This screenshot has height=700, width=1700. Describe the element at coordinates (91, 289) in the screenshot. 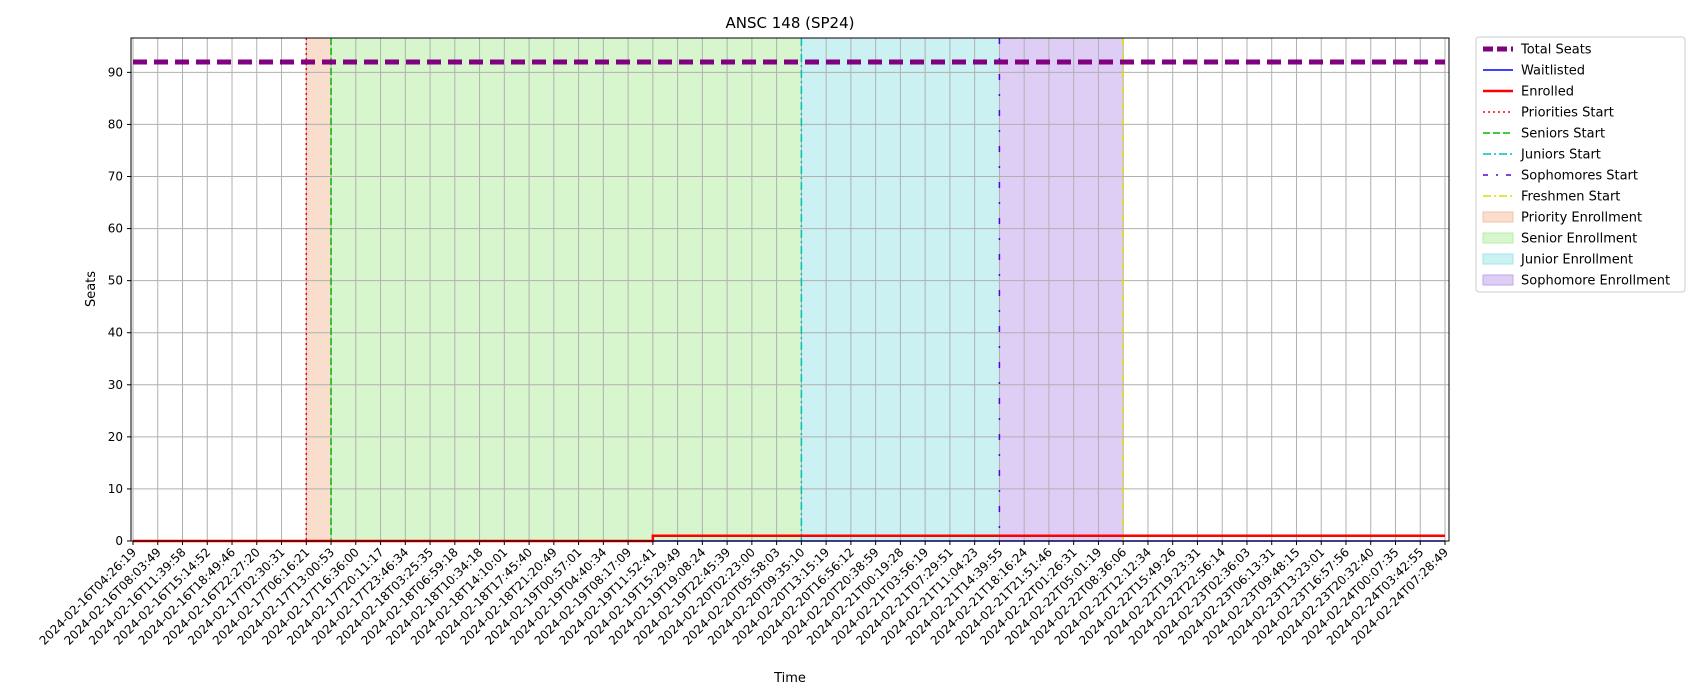

I see `y-axis-title: Seats` at that location.